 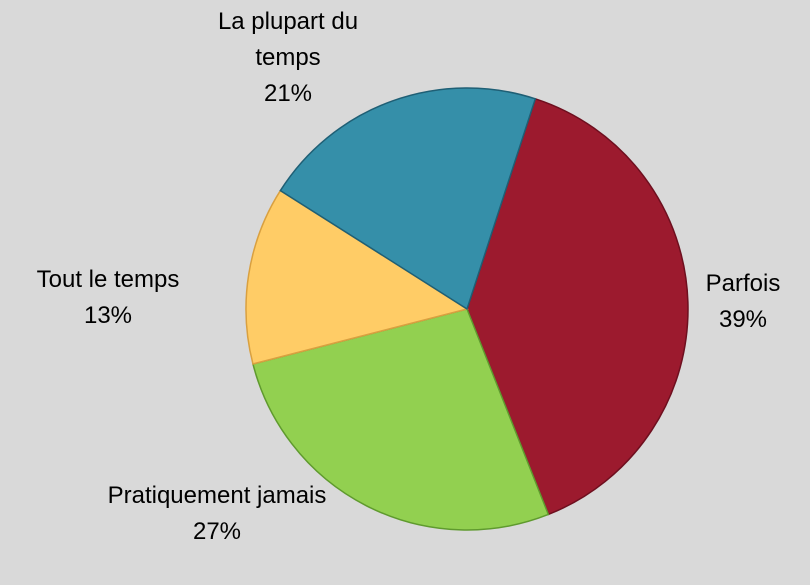 I want to click on slice-label: Pratiquement jamais 27%, so click(x=217, y=514).